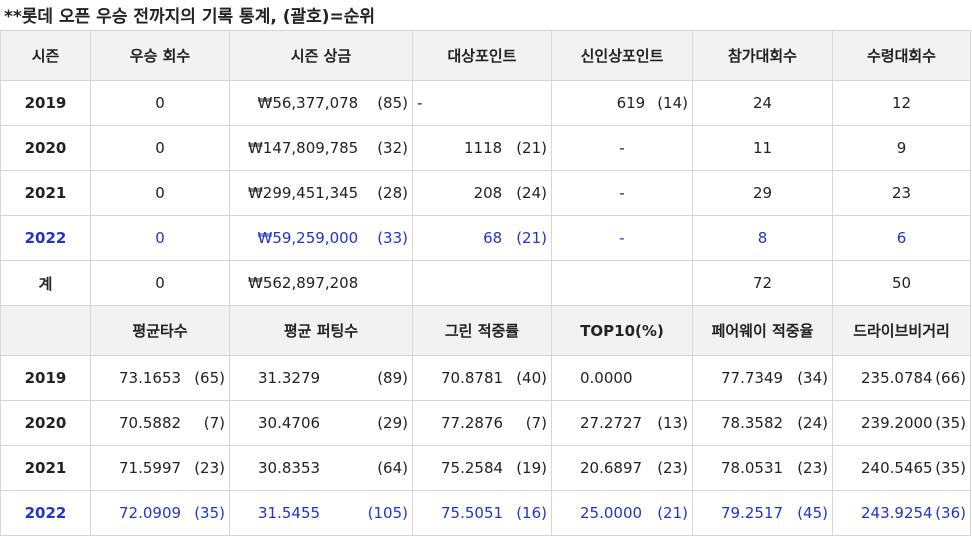 Image resolution: width=972 pixels, height=538 pixels. I want to click on total-events: 72, so click(762, 283).